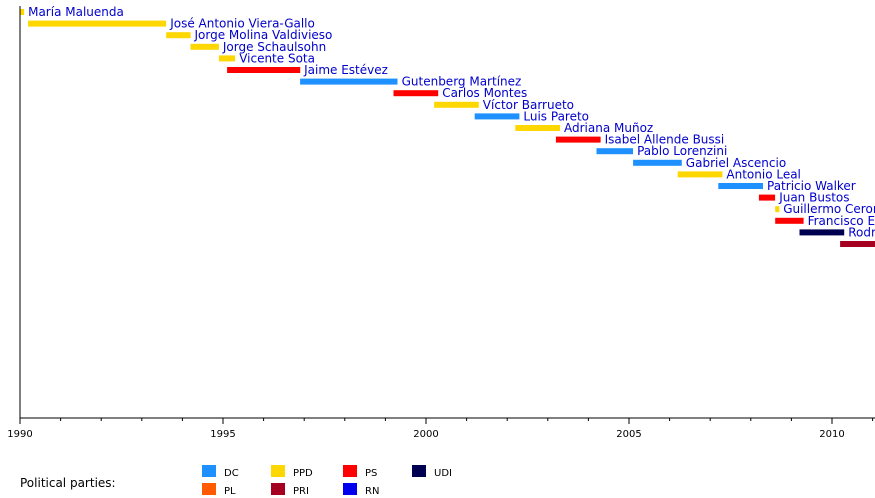 This screenshot has height=498, width=875. Describe the element at coordinates (372, 491) in the screenshot. I see `legend-label: RN` at that location.